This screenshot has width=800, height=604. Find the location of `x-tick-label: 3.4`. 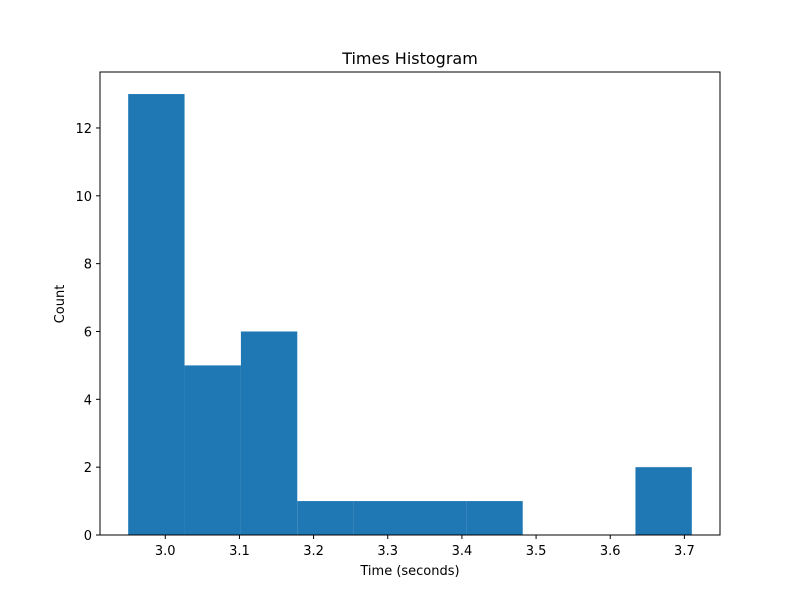

x-tick-label: 3.4 is located at coordinates (462, 551).